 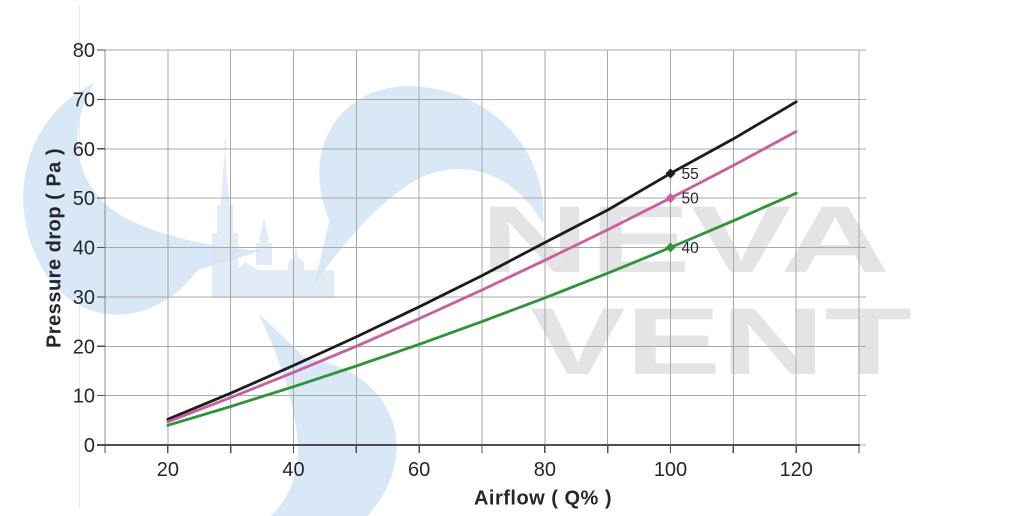 I want to click on y-tick-label: 10, so click(x=84, y=397).